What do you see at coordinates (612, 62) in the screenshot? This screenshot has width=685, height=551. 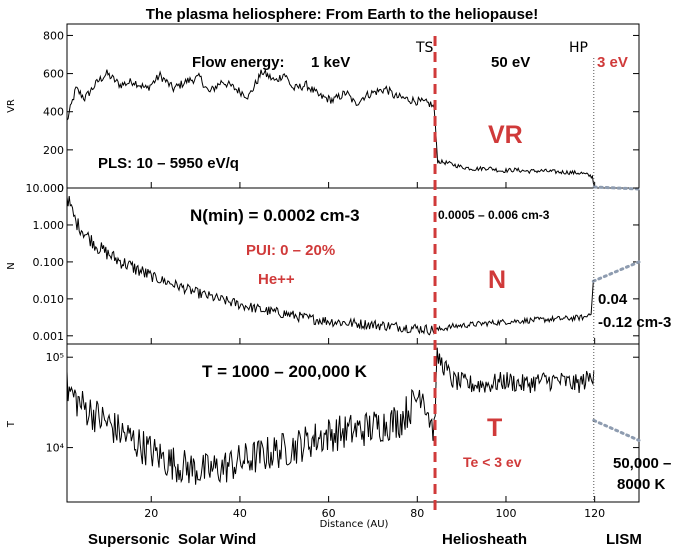 I see `flow-energy-lism: 3 eV` at bounding box center [612, 62].